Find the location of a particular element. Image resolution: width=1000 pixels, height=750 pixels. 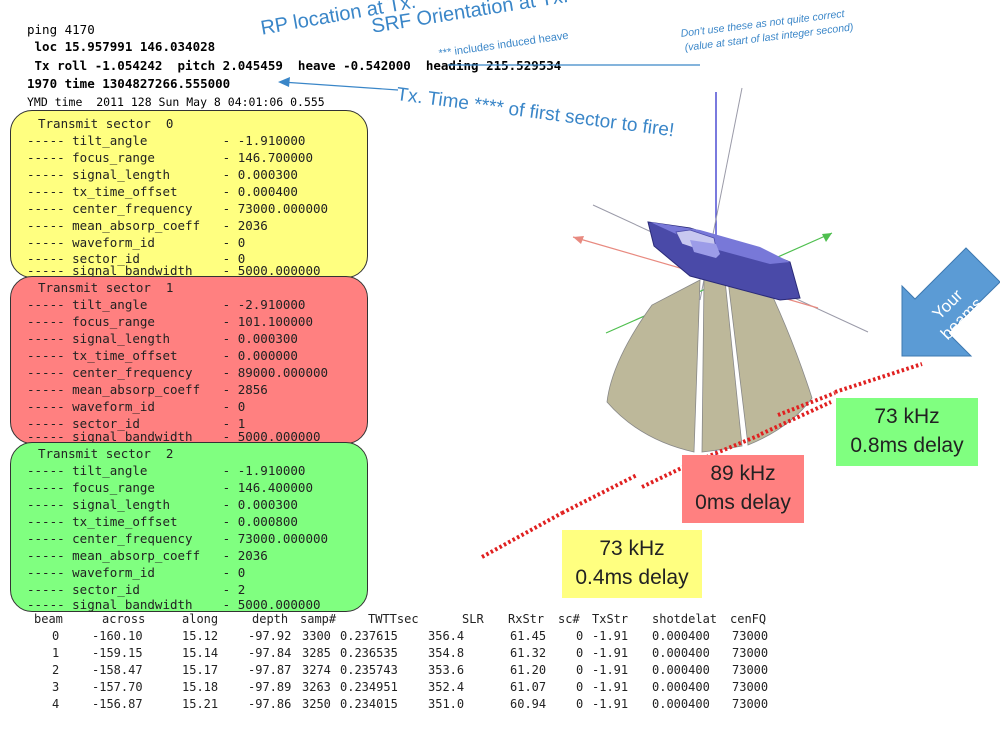

cell: 0.237615 is located at coordinates (369, 636).